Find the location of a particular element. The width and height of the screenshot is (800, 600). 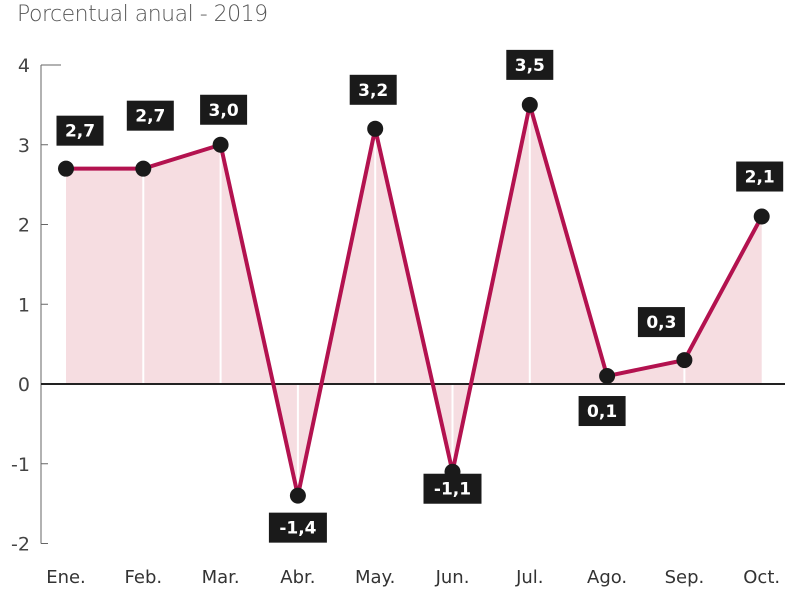

y-tick-label: 4 is located at coordinates (24, 66).